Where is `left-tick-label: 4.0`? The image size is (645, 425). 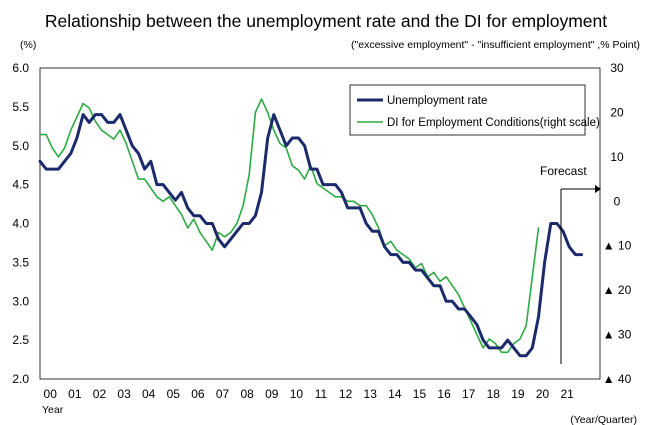
left-tick-label: 4.0 is located at coordinates (20, 224).